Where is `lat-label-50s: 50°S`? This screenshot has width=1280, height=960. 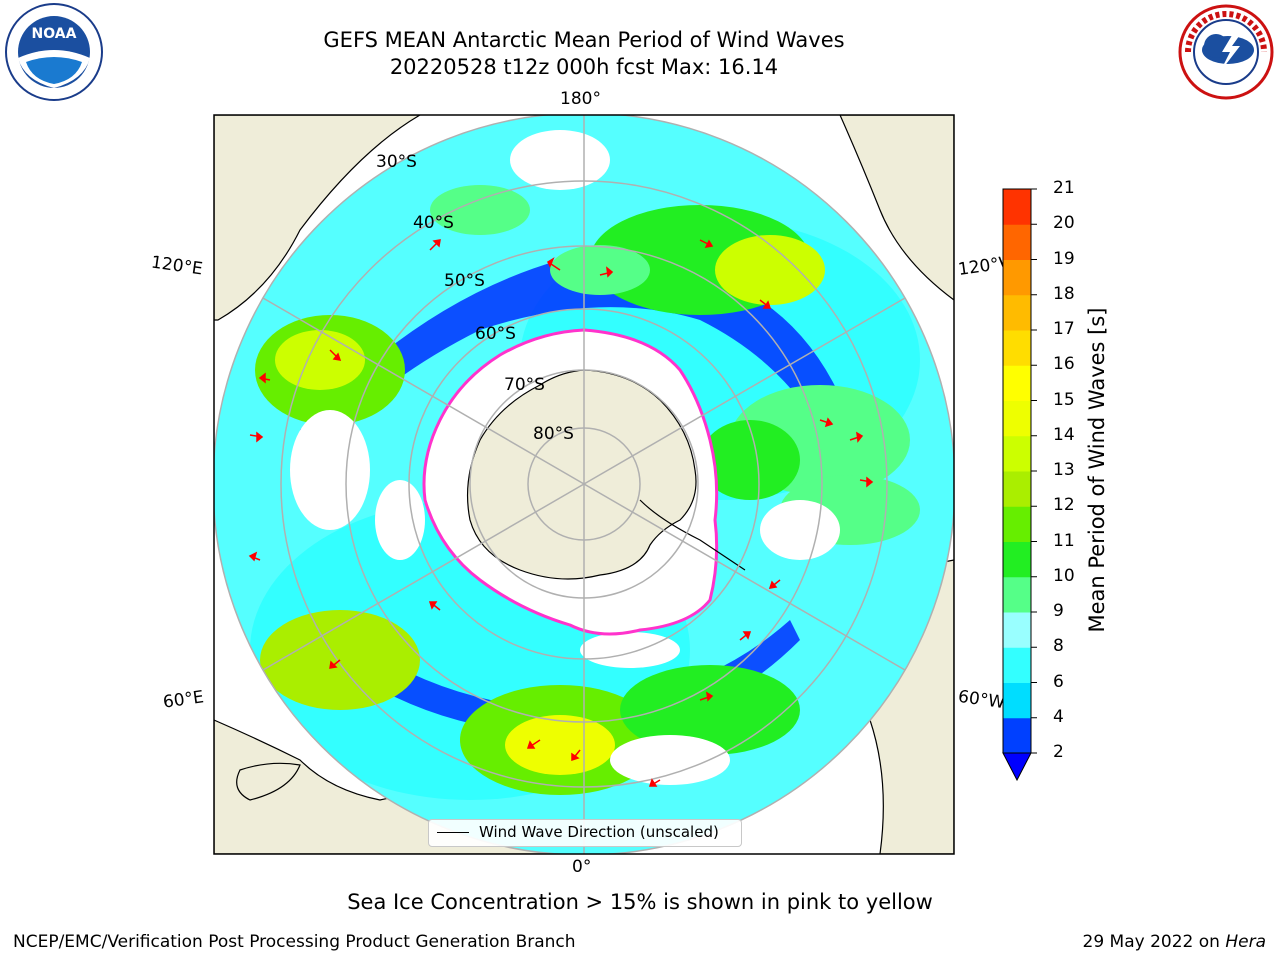
lat-label-50s: 50°S is located at coordinates (464, 281).